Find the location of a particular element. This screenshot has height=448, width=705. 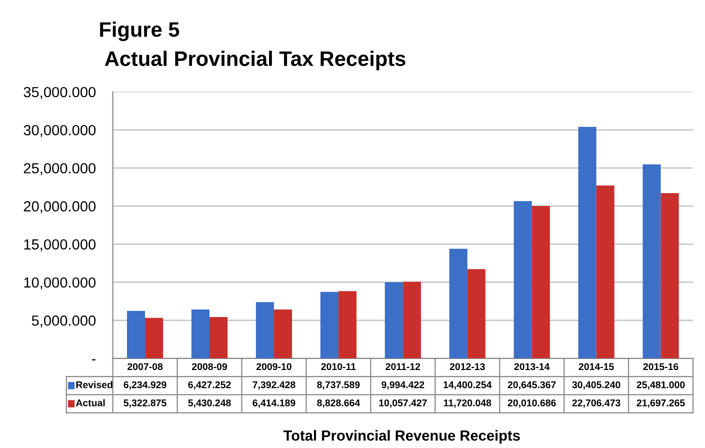

data-label: 22,706.473 is located at coordinates (596, 403).